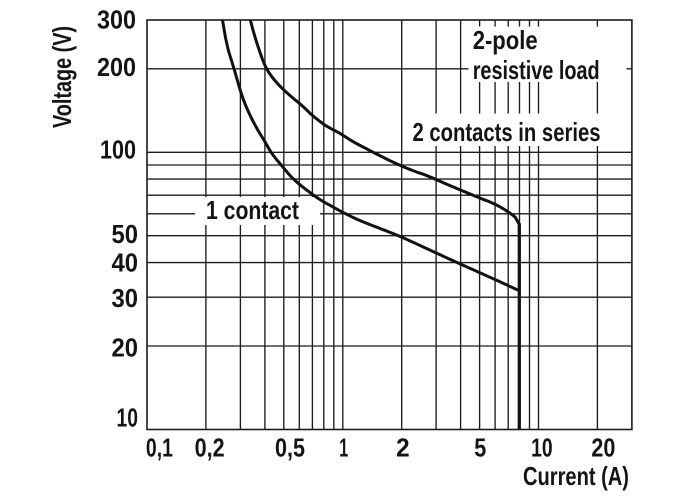  I want to click on svg-text: 40, so click(125, 263).